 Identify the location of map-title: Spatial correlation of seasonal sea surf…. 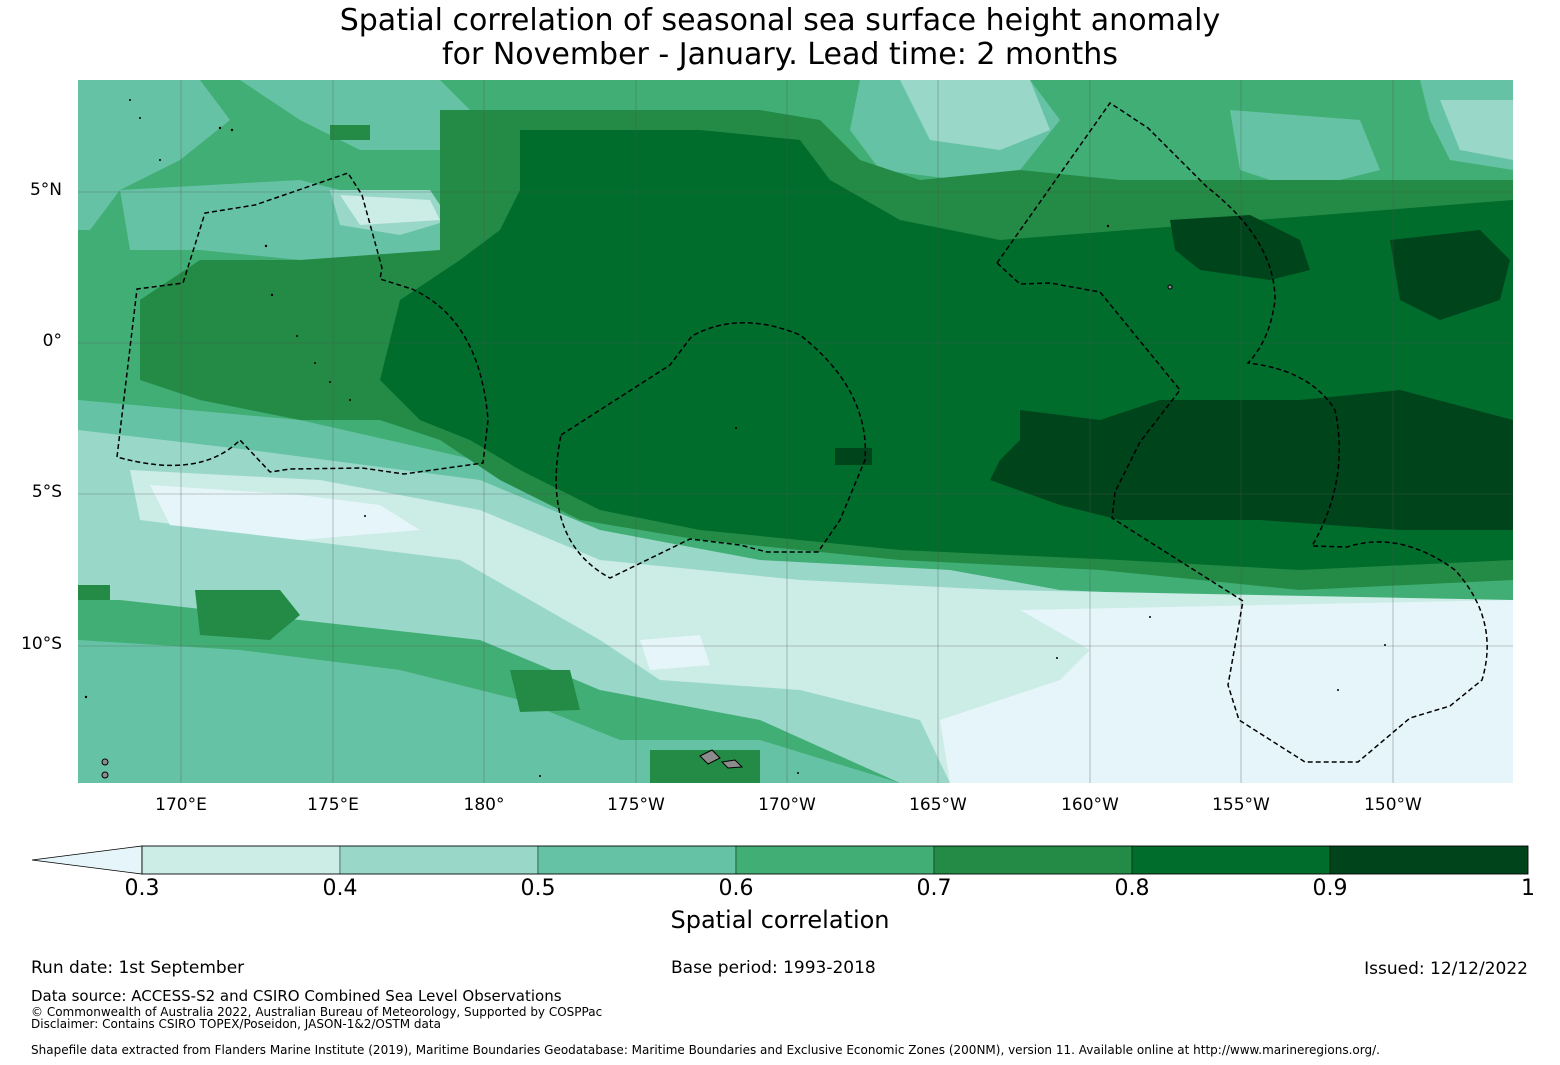
(780, 38).